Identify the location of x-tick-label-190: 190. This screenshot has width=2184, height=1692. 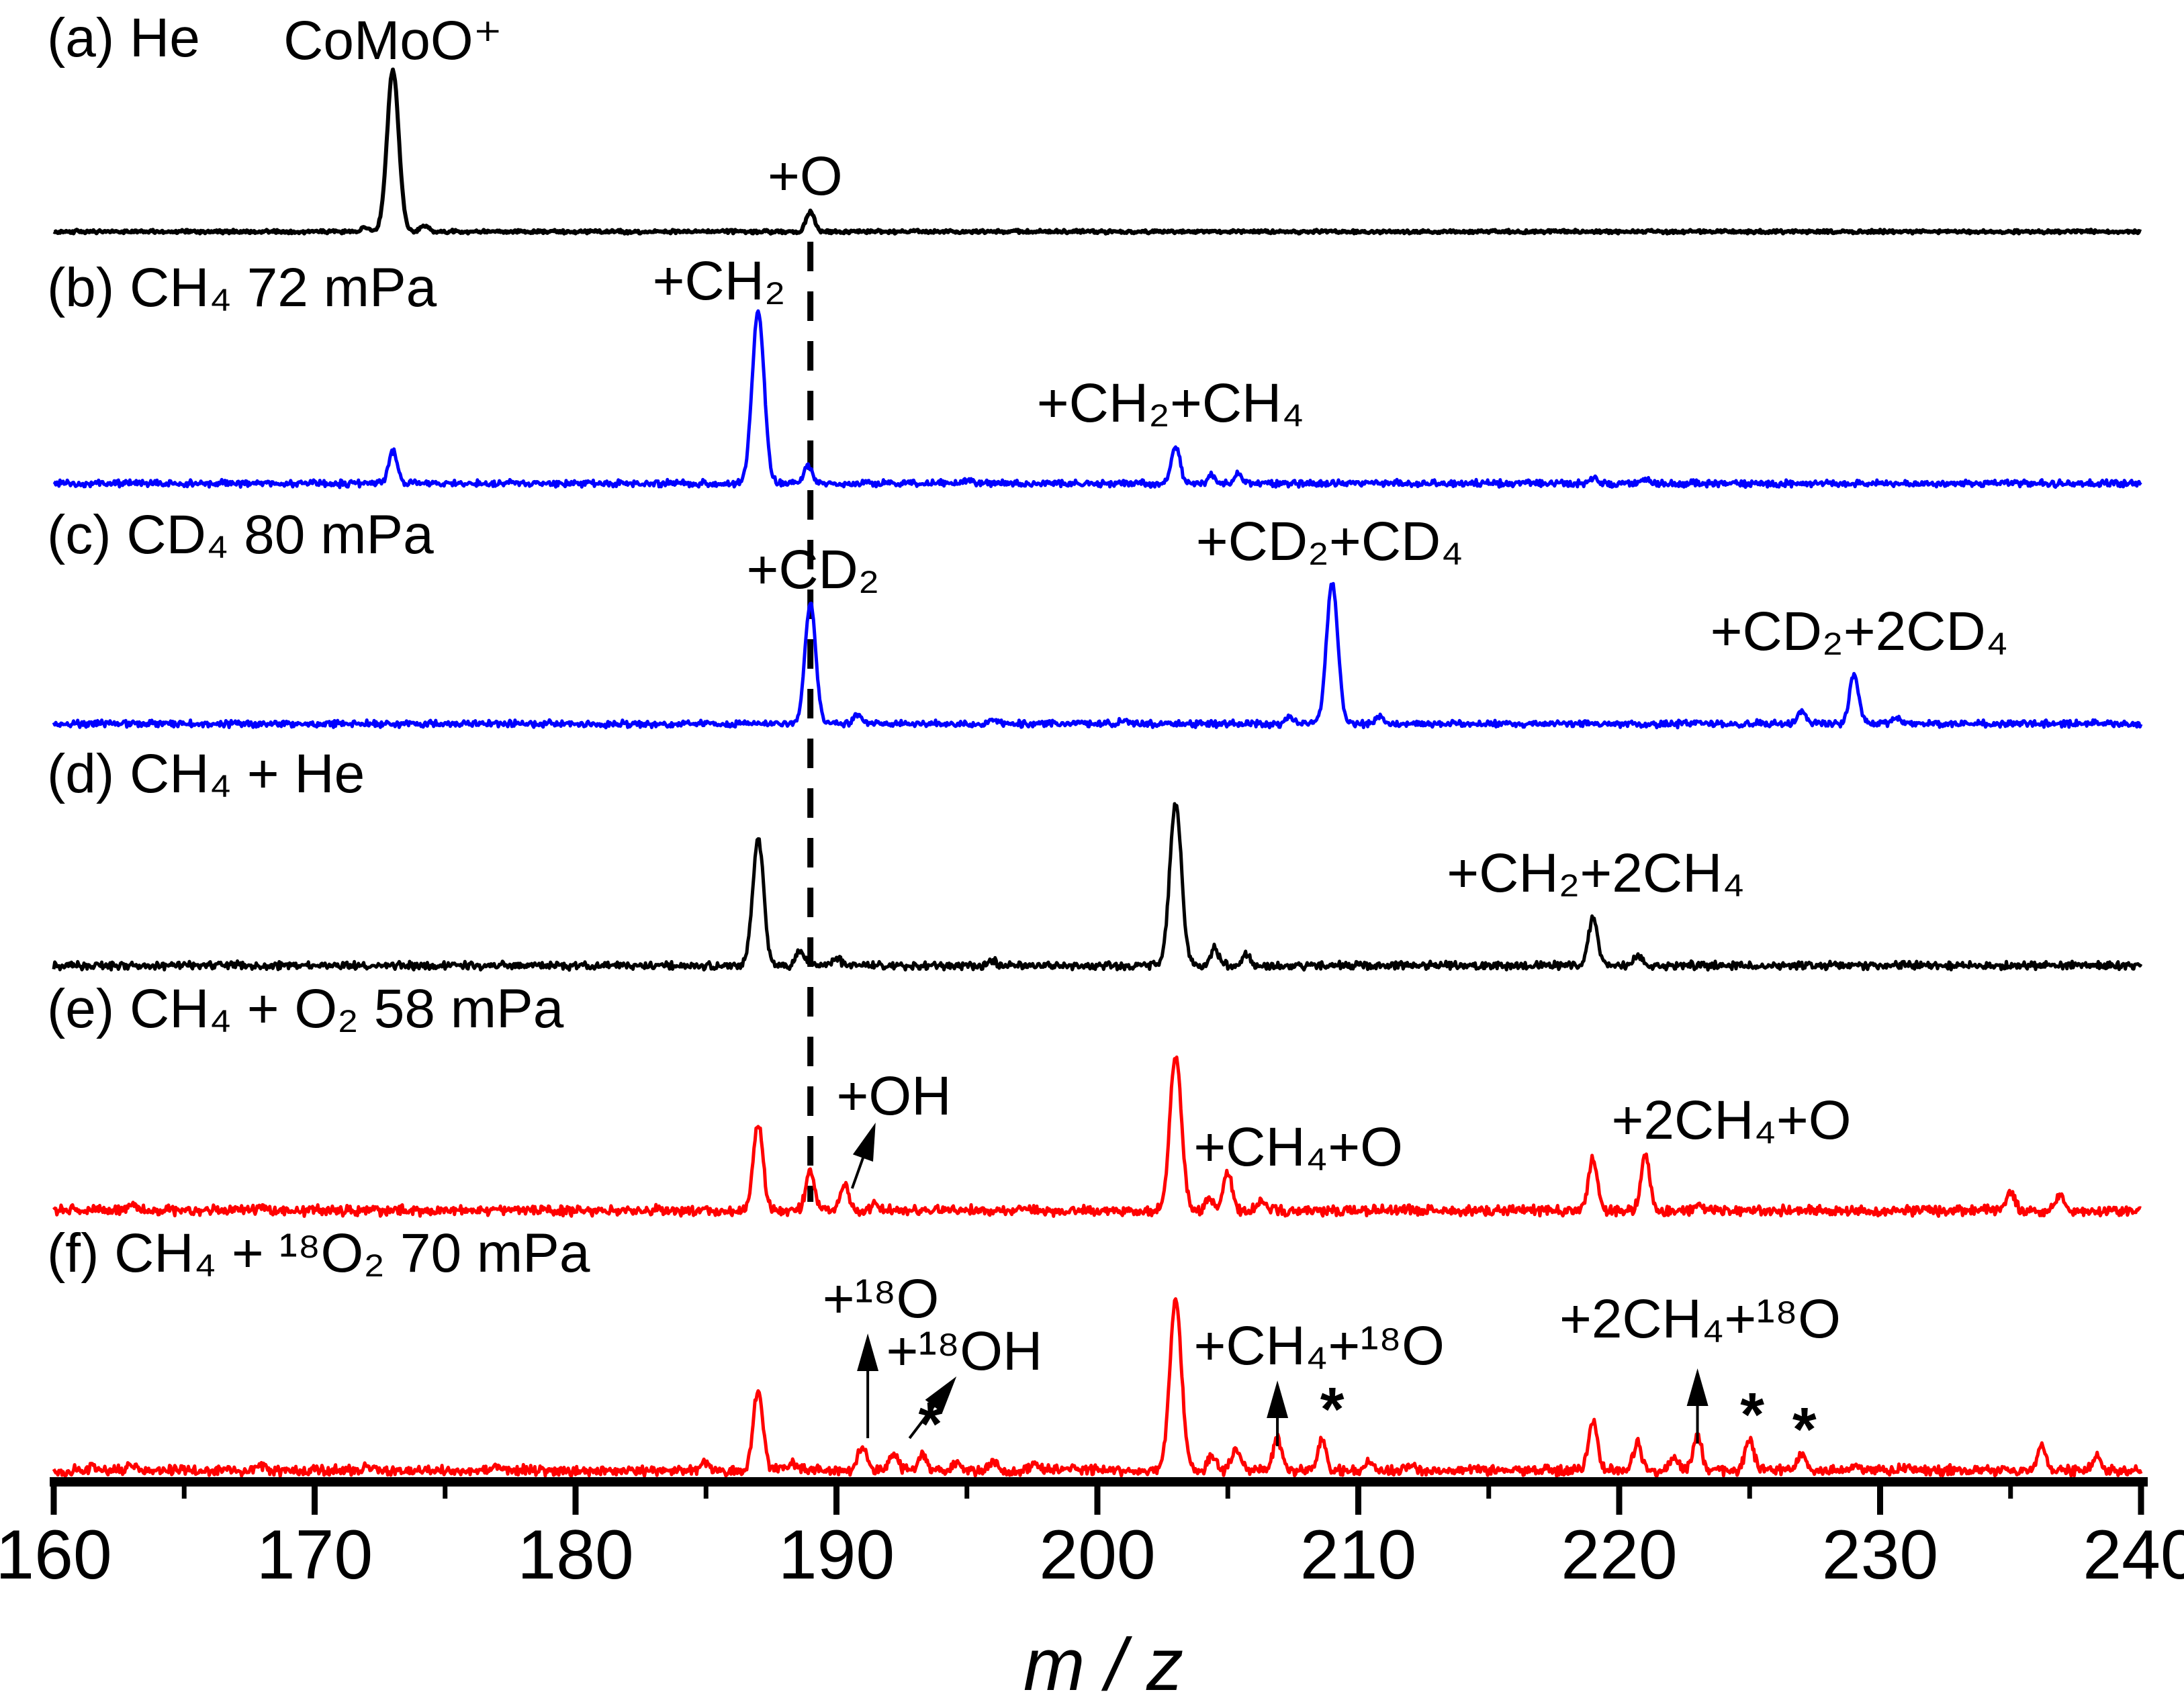
(836, 1555).